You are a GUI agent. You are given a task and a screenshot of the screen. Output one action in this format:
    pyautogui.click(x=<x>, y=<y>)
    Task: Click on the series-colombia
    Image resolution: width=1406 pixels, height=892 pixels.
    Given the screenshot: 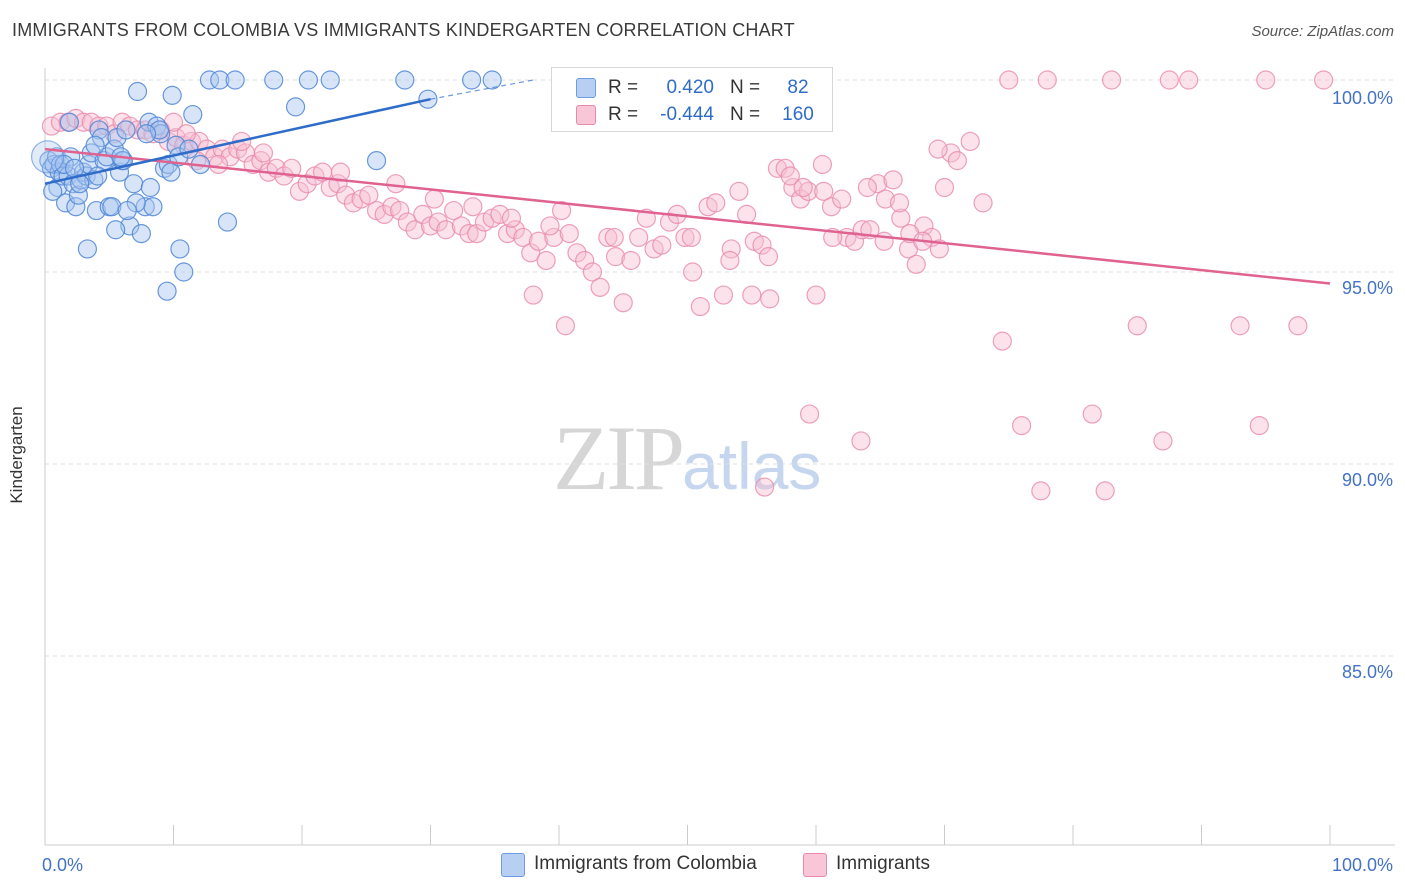 What is the action you would take?
    pyautogui.click(x=266, y=185)
    